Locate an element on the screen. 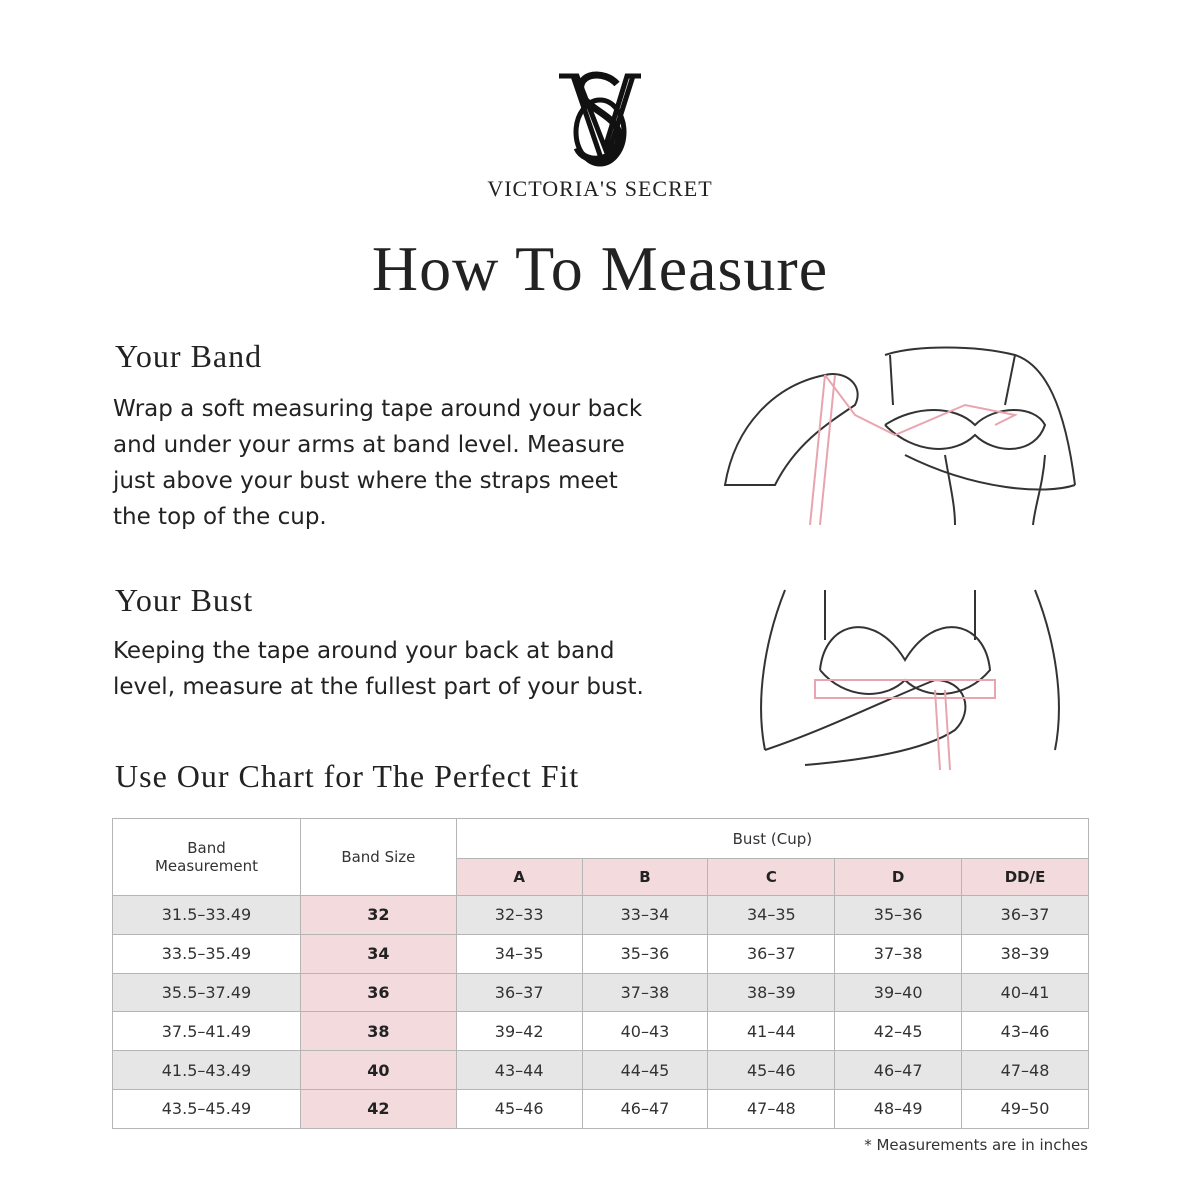  header-band-size: Band Size is located at coordinates (378, 857).